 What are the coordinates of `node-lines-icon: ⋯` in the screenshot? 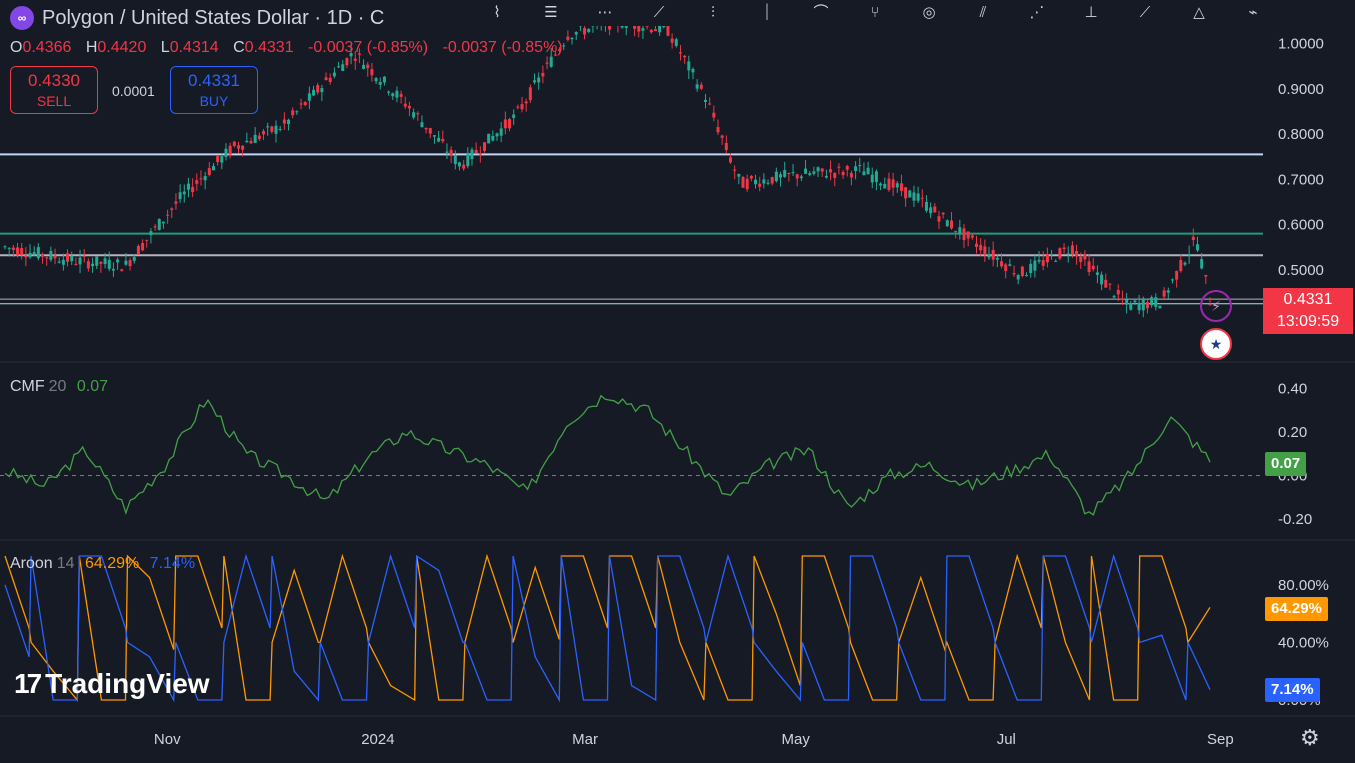 It's located at (605, 12).